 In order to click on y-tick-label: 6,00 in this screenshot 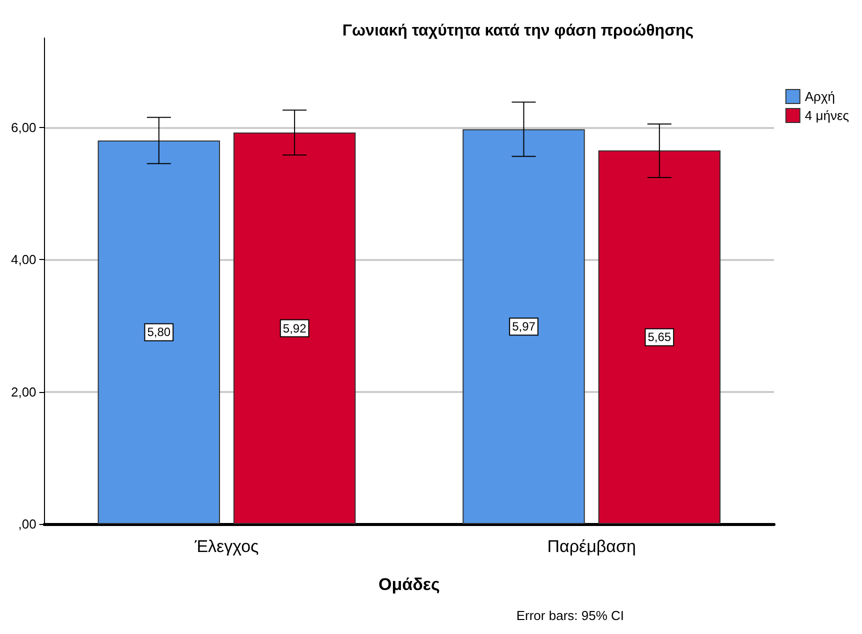, I will do `click(23, 127)`.